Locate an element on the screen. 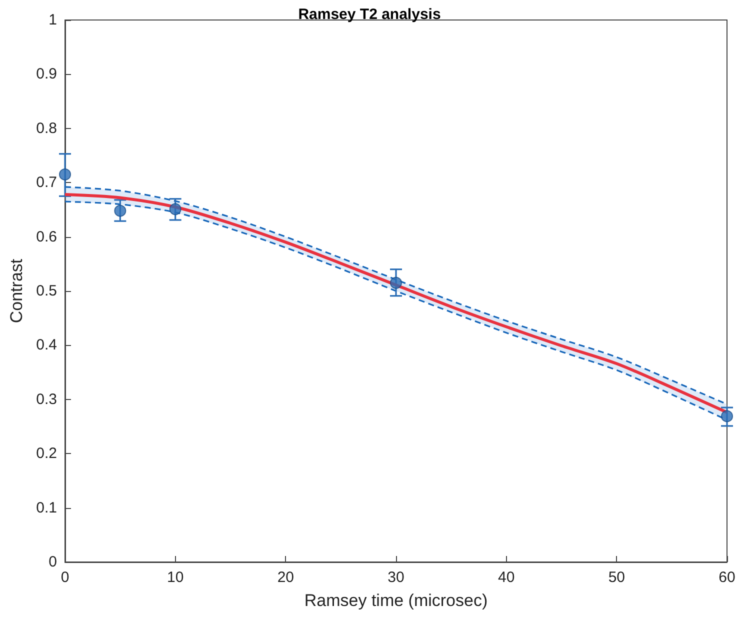 The width and height of the screenshot is (739, 619). y-tick-label: 0.7 is located at coordinates (46, 183).